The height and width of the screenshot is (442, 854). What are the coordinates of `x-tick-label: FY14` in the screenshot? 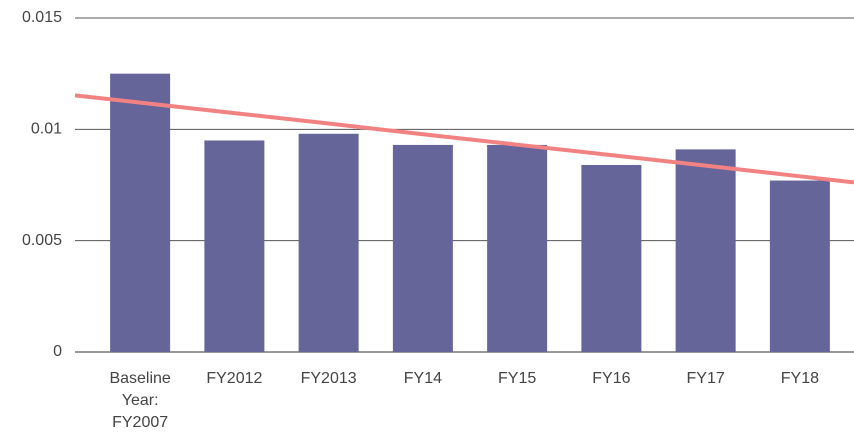 It's located at (422, 378).